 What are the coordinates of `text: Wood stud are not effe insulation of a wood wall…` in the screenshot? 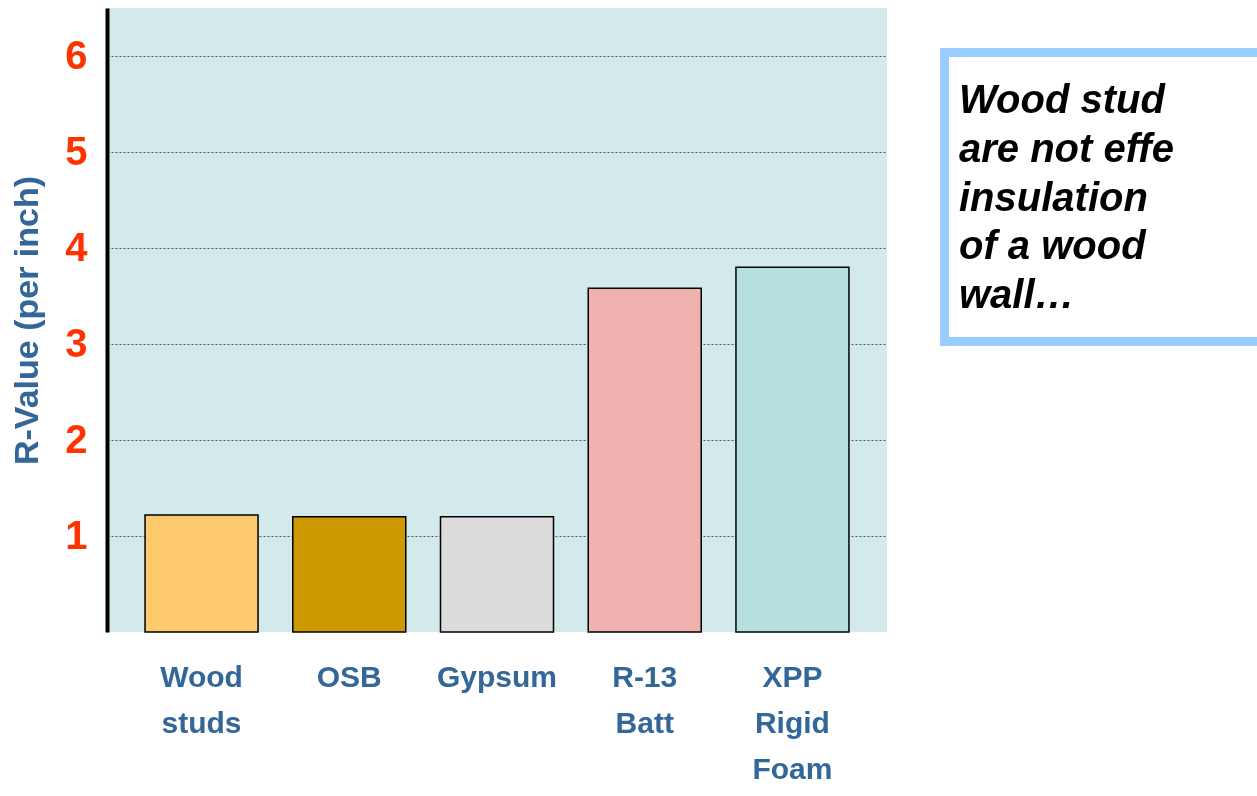 It's located at (1098, 197).